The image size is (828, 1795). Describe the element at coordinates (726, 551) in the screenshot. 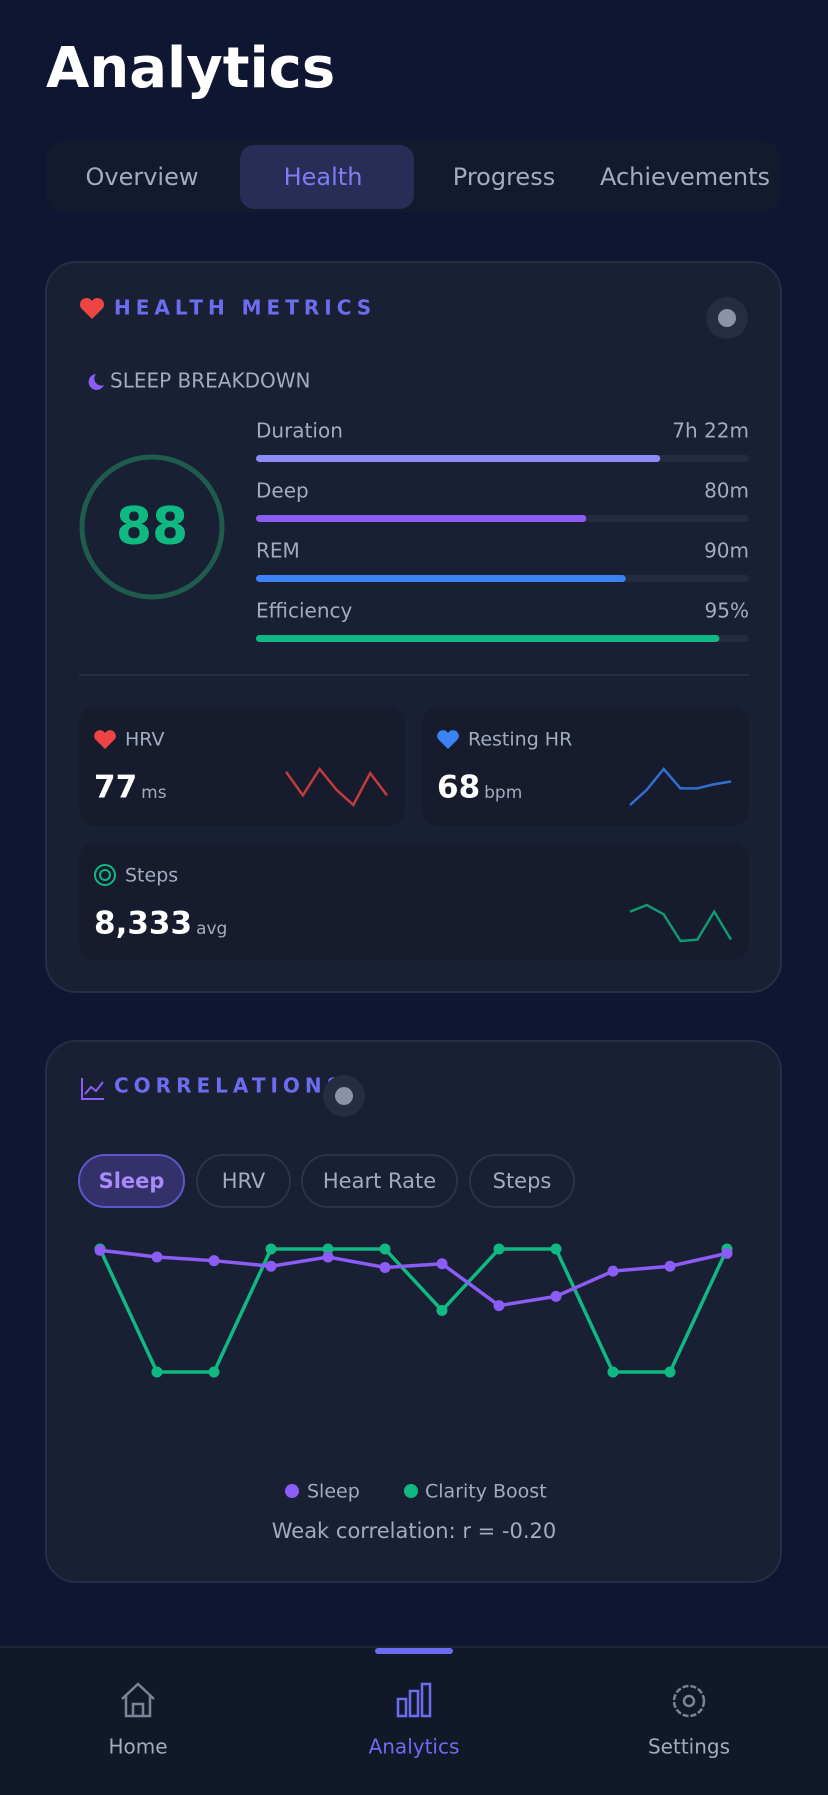

I see `row-value: 90m` at that location.